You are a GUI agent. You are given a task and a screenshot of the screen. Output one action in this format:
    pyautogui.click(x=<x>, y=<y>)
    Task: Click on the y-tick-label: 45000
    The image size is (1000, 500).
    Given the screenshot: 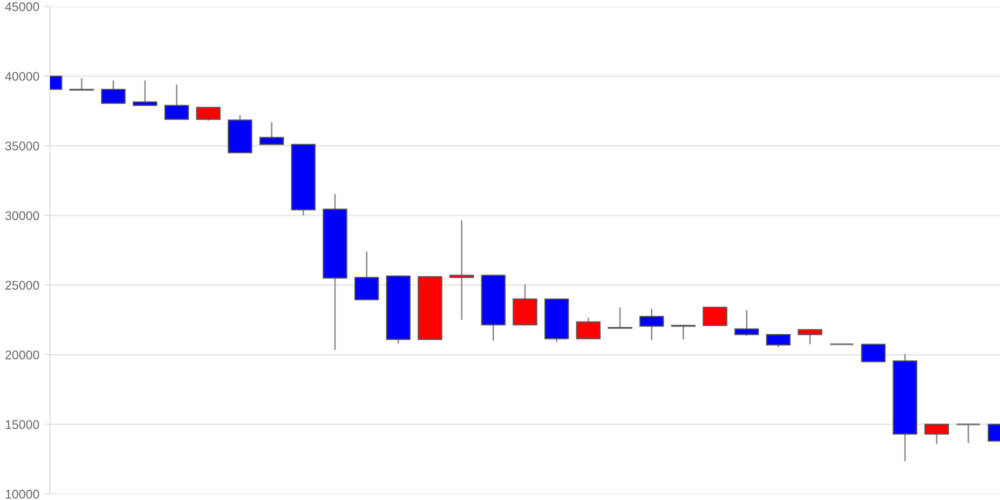 What is the action you would take?
    pyautogui.click(x=22, y=7)
    